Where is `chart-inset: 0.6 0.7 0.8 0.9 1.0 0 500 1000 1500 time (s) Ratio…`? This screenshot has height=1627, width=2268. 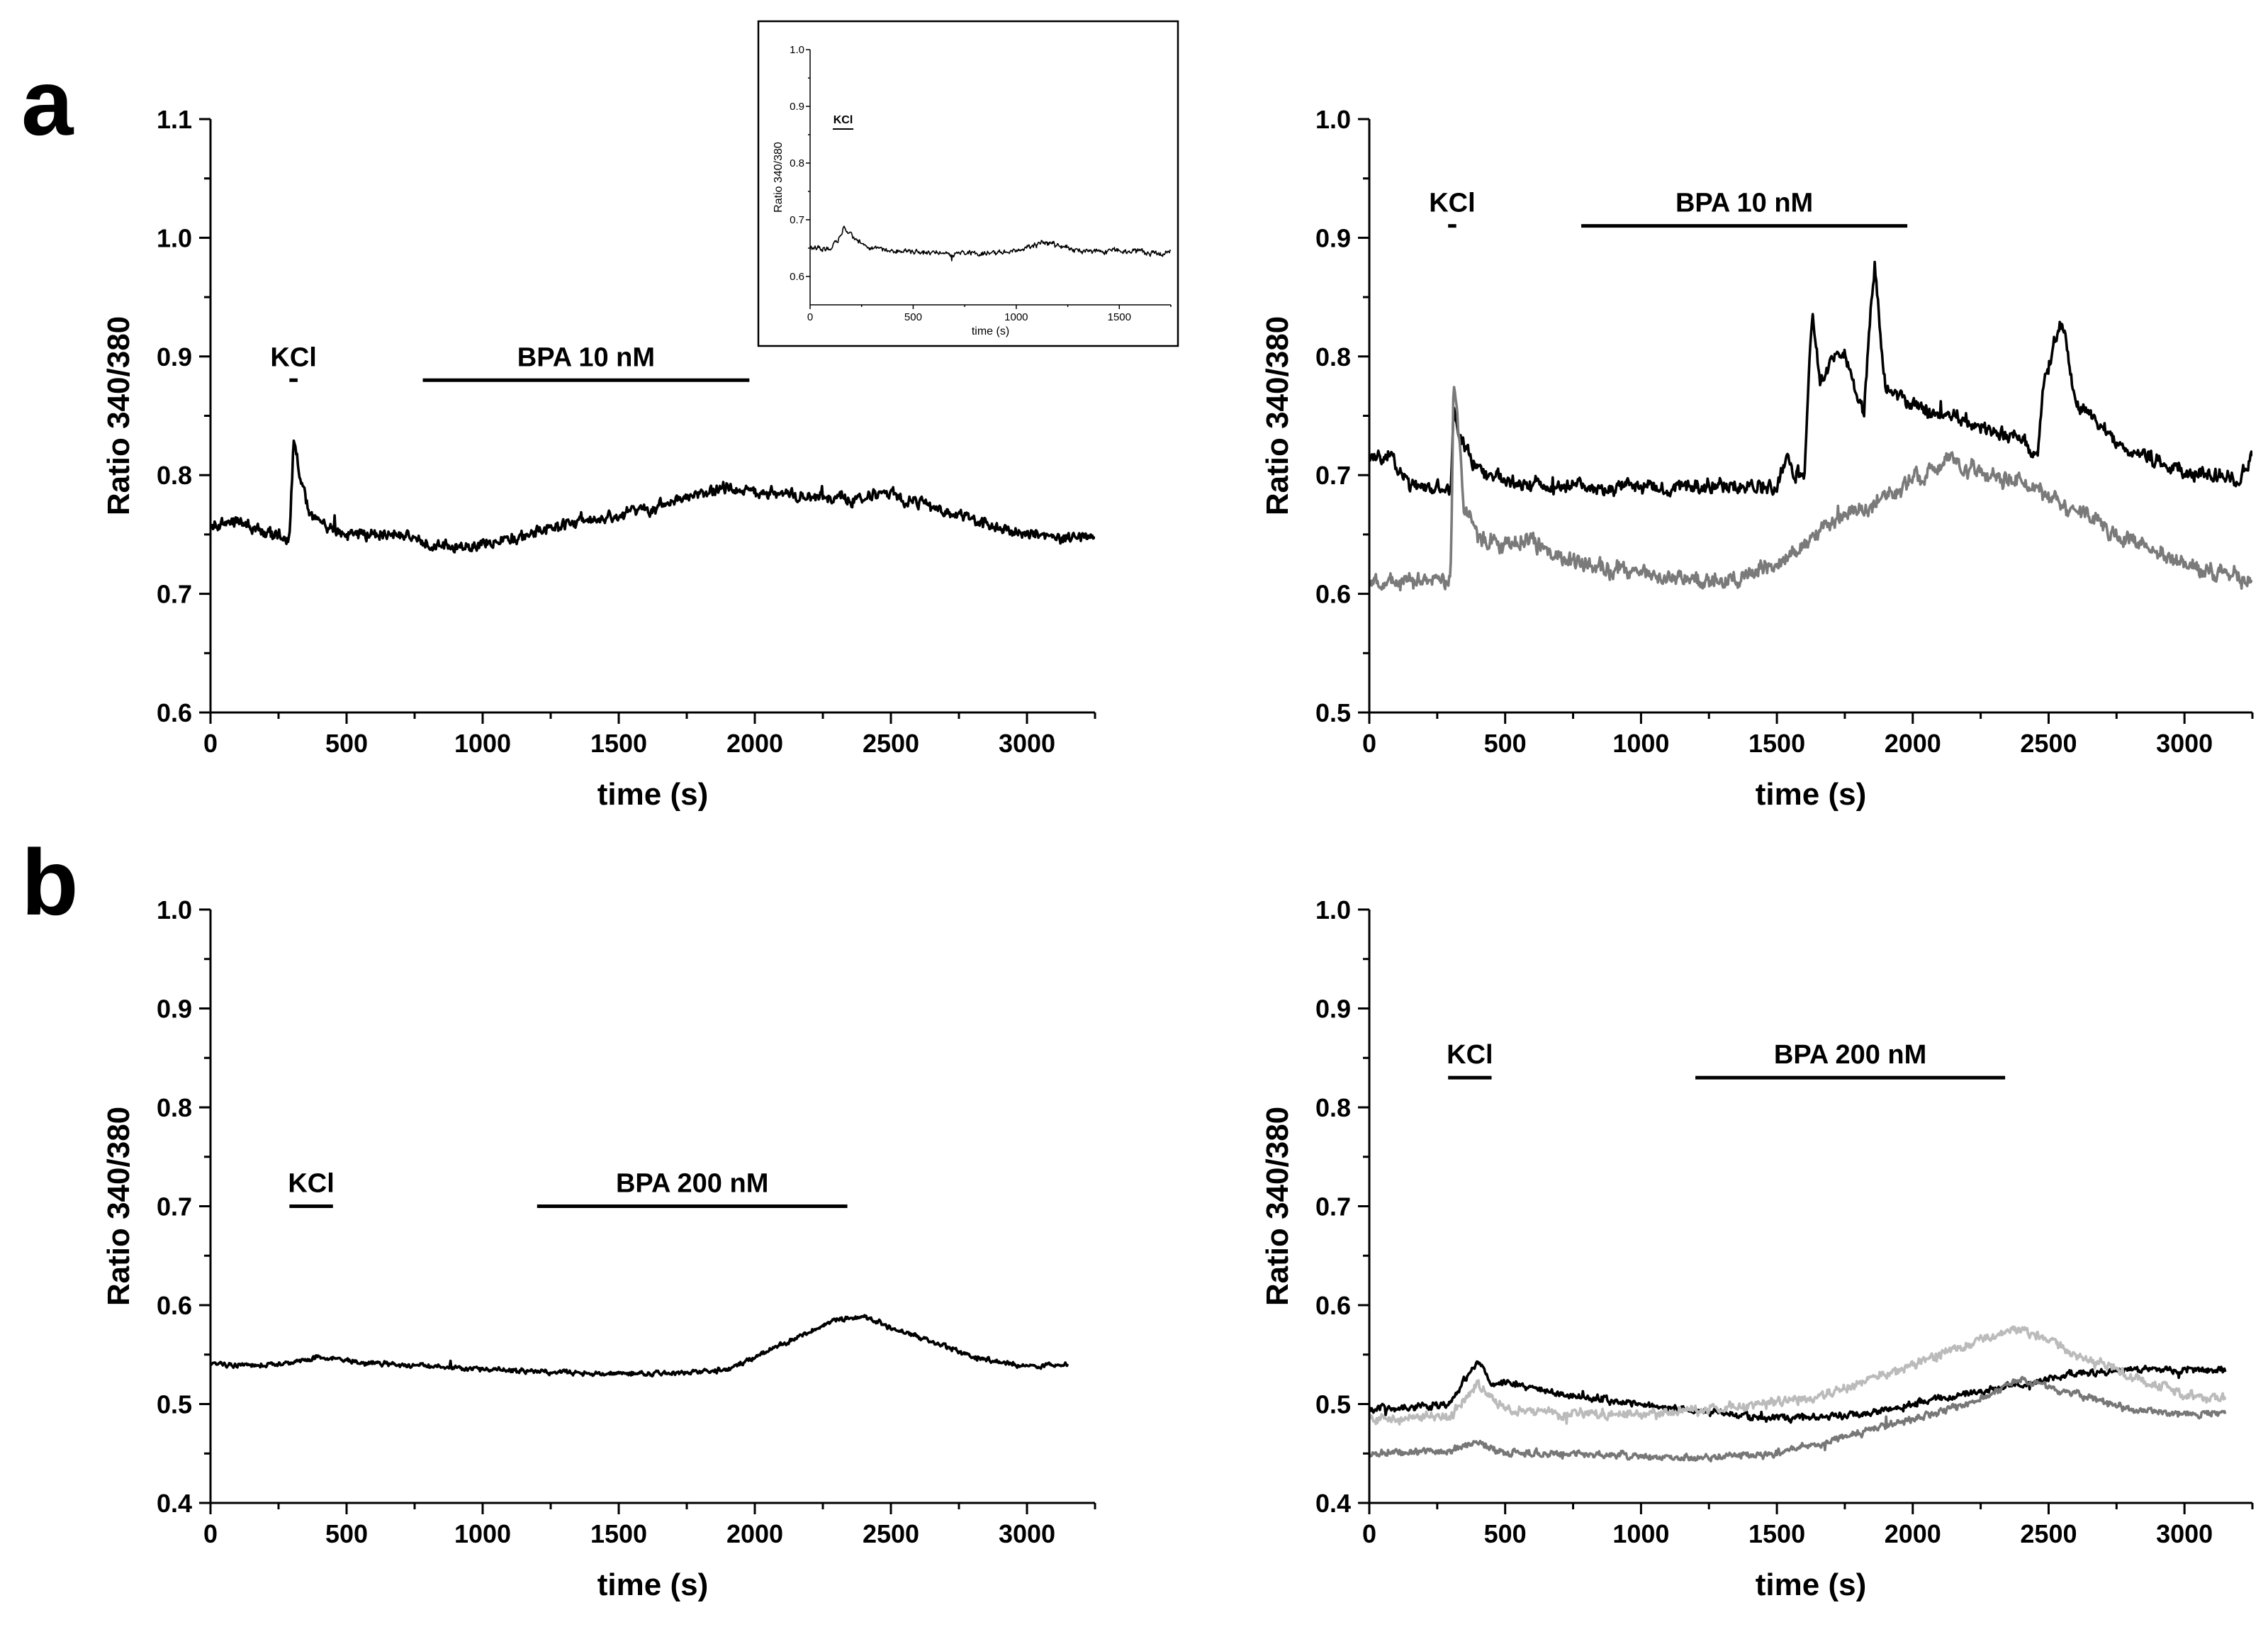 chart-inset: 0.6 0.7 0.8 0.9 1.0 0 500 1000 1500 time (s) Ratio… is located at coordinates (968, 183).